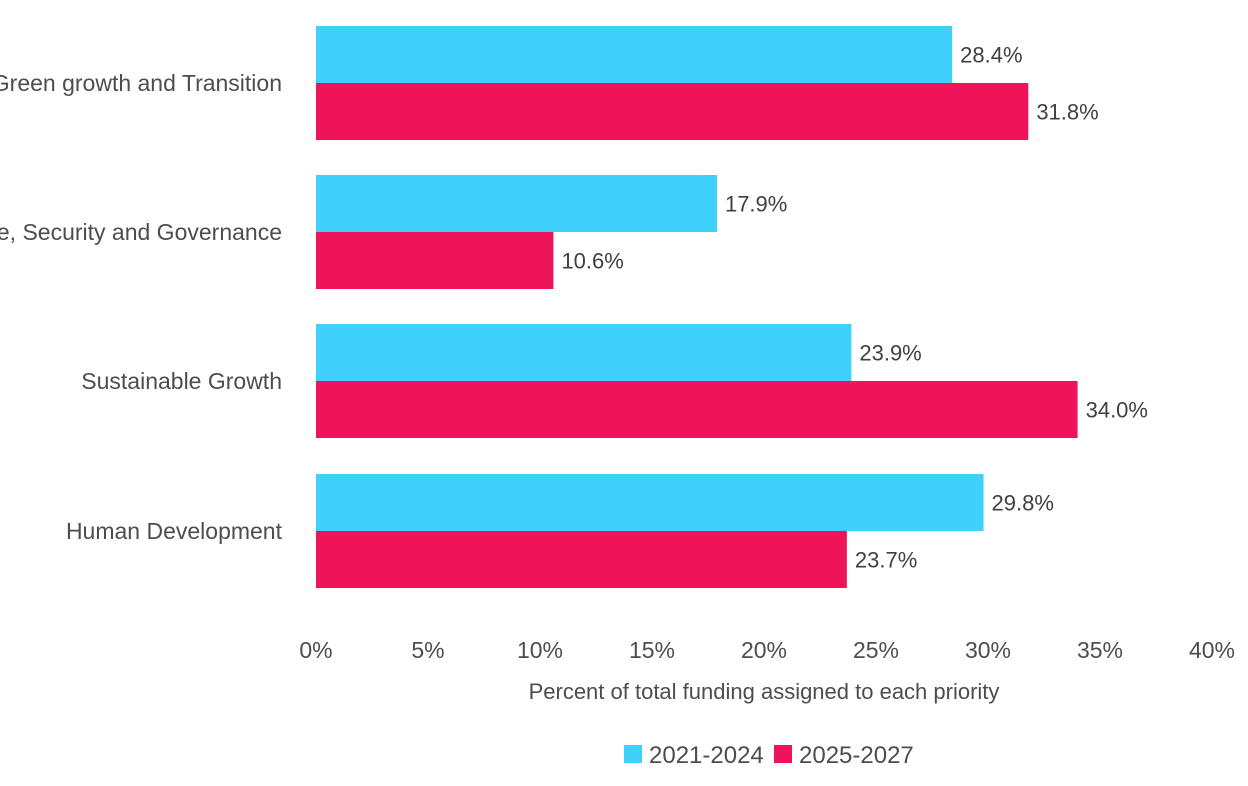  Describe the element at coordinates (876, 650) in the screenshot. I see `x-tick-label: 25%` at that location.